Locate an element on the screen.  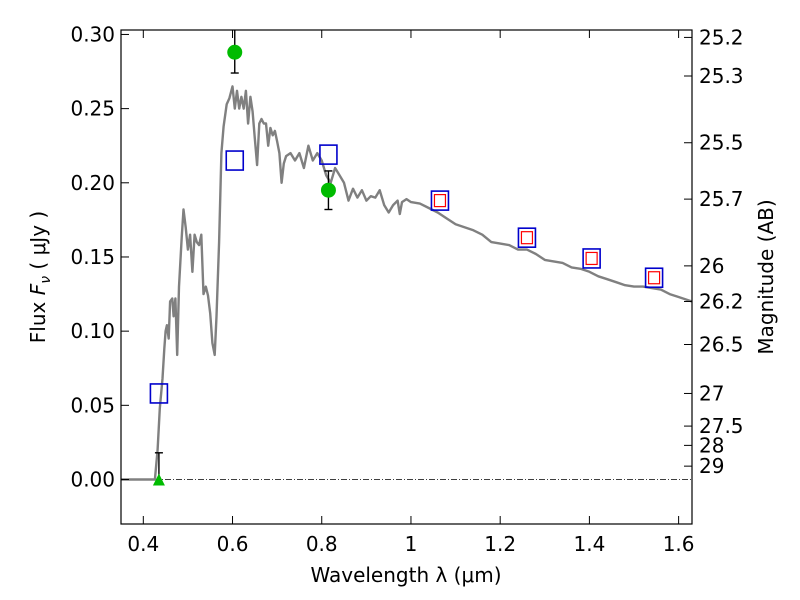
mag-tick-label: 29 is located at coordinates (711, 466).